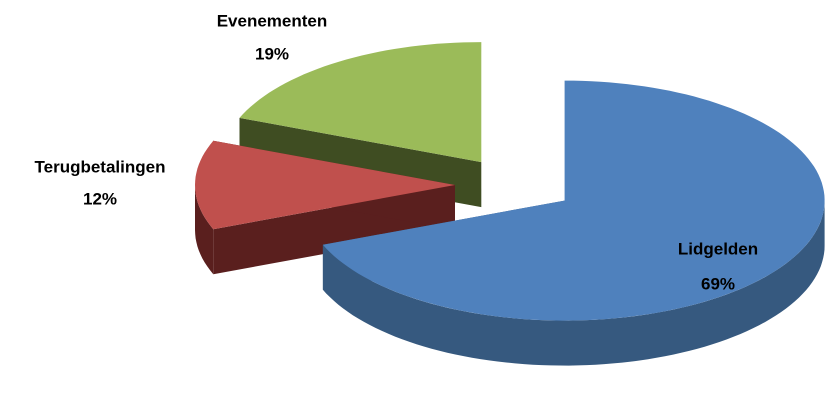 Image resolution: width=826 pixels, height=408 pixels. I want to click on slice-value-label: 69%, so click(718, 283).